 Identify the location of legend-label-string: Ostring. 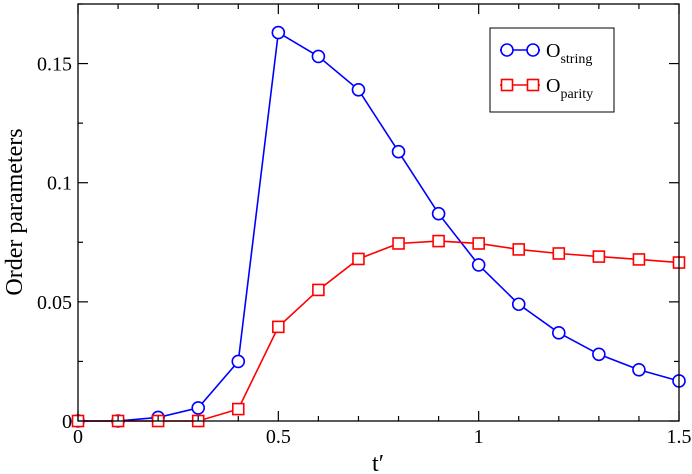
(569, 53).